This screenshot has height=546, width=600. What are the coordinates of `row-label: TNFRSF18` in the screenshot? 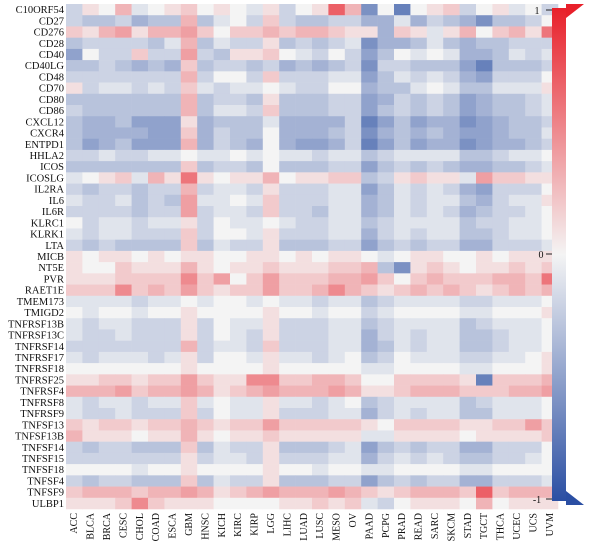 It's located at (39, 369).